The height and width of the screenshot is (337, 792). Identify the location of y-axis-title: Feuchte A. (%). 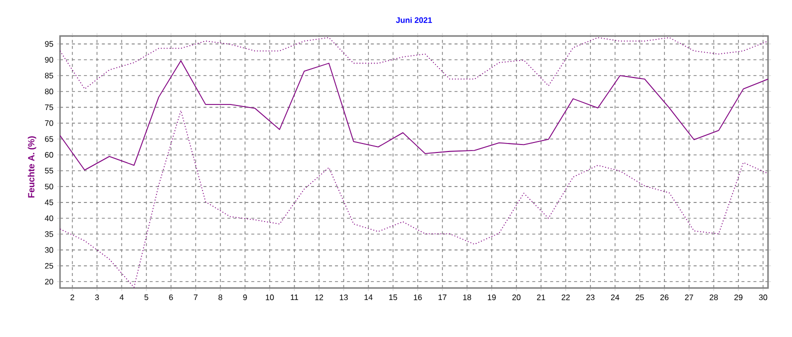
(32, 167).